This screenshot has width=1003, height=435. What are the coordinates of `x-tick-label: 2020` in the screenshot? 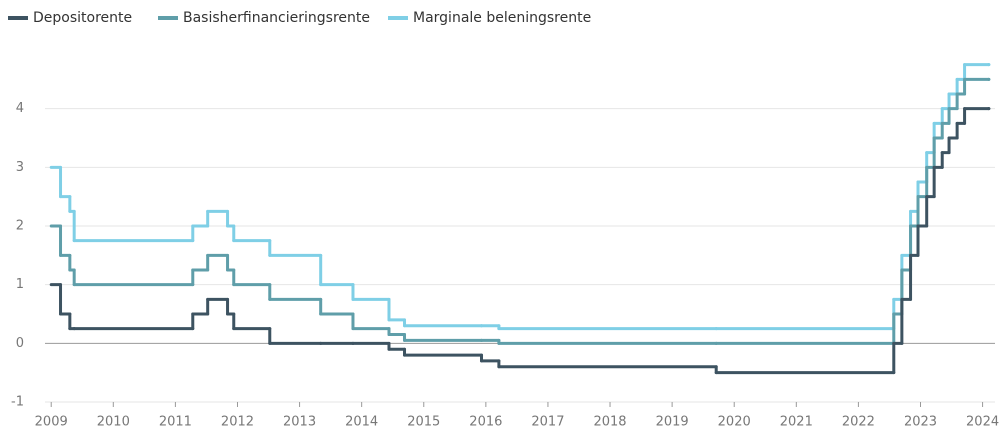 It's located at (734, 422).